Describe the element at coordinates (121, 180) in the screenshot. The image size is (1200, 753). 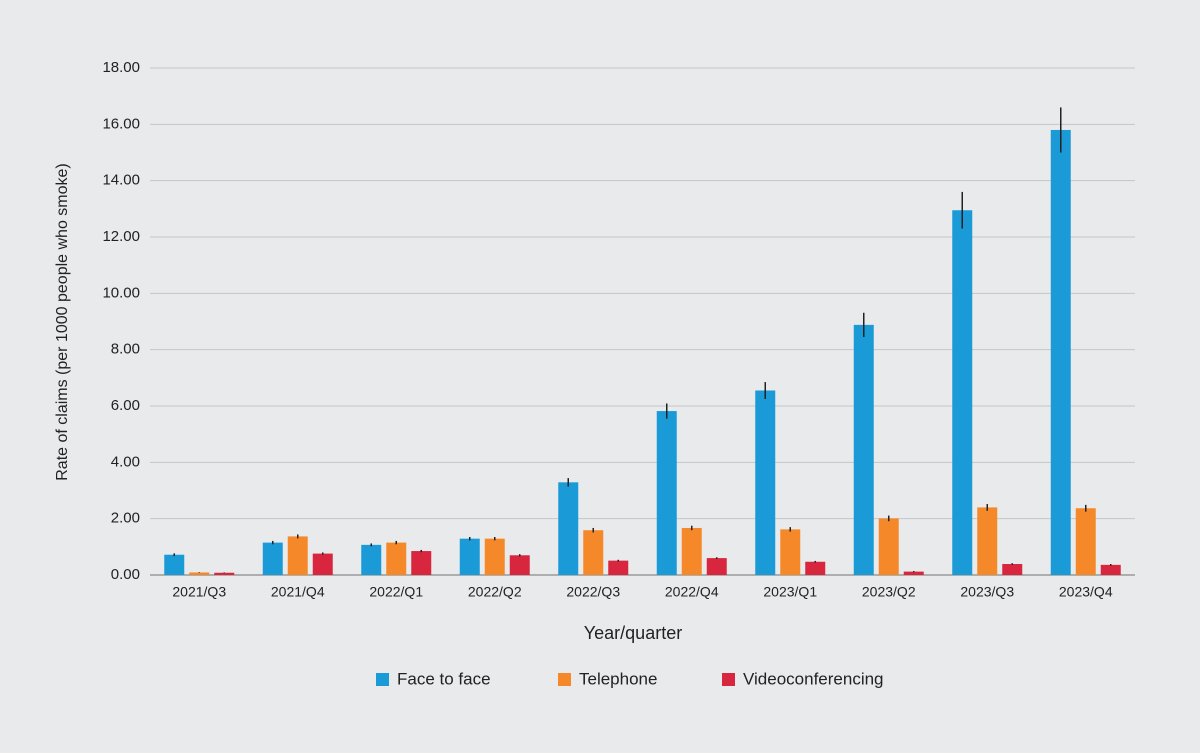
I see `y-tick-label: 14.00` at that location.